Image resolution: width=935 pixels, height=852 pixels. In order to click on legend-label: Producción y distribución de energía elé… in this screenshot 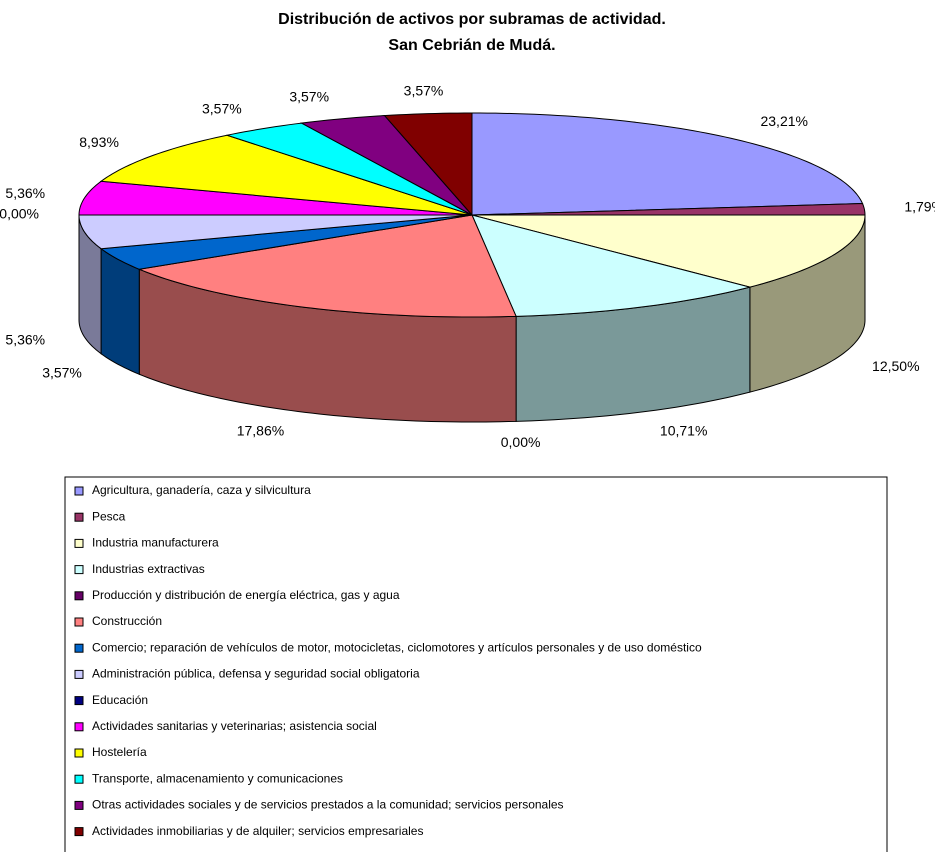, I will do `click(246, 595)`.